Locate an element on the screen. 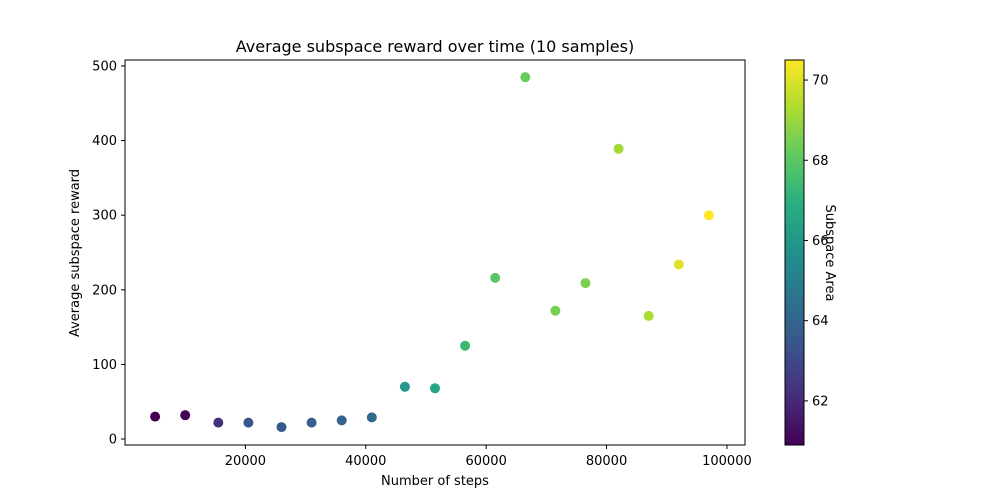 The width and height of the screenshot is (1000, 504). x-axis-ticks: 20000 40000 60000 80000 100000 is located at coordinates (488, 457).